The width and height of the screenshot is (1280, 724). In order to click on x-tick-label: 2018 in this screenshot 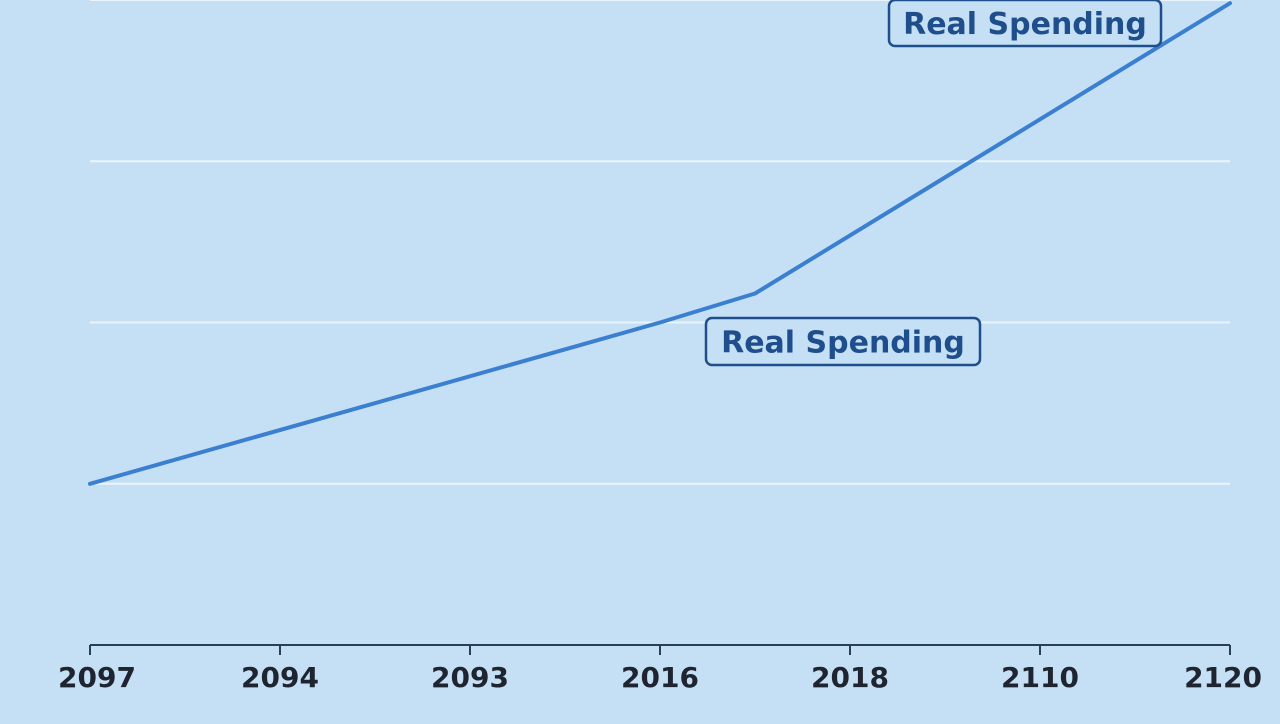, I will do `click(850, 677)`.